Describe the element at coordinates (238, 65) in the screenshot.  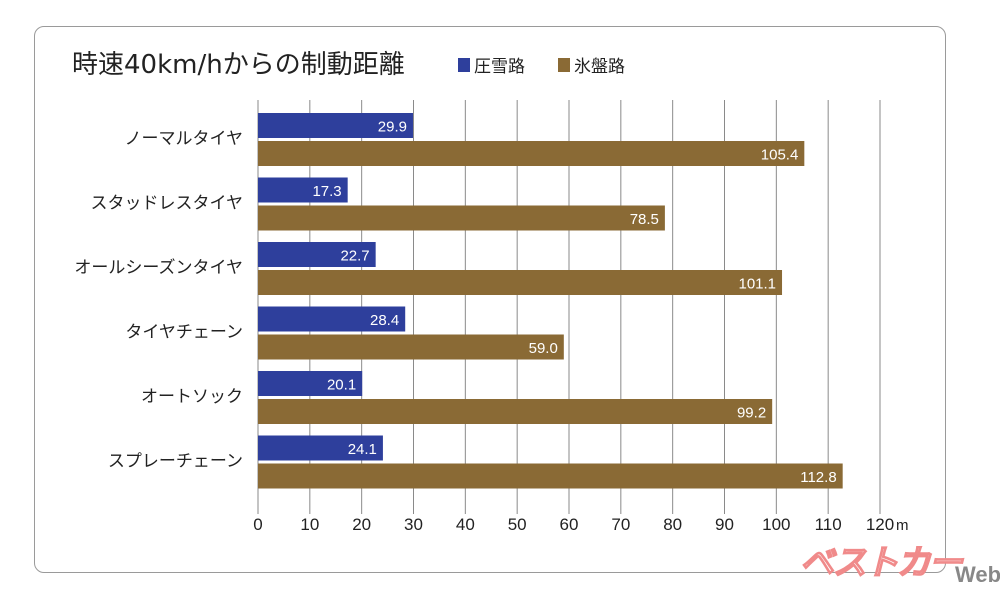
I see `chart-title: 時速40km/hからの制動距離` at that location.